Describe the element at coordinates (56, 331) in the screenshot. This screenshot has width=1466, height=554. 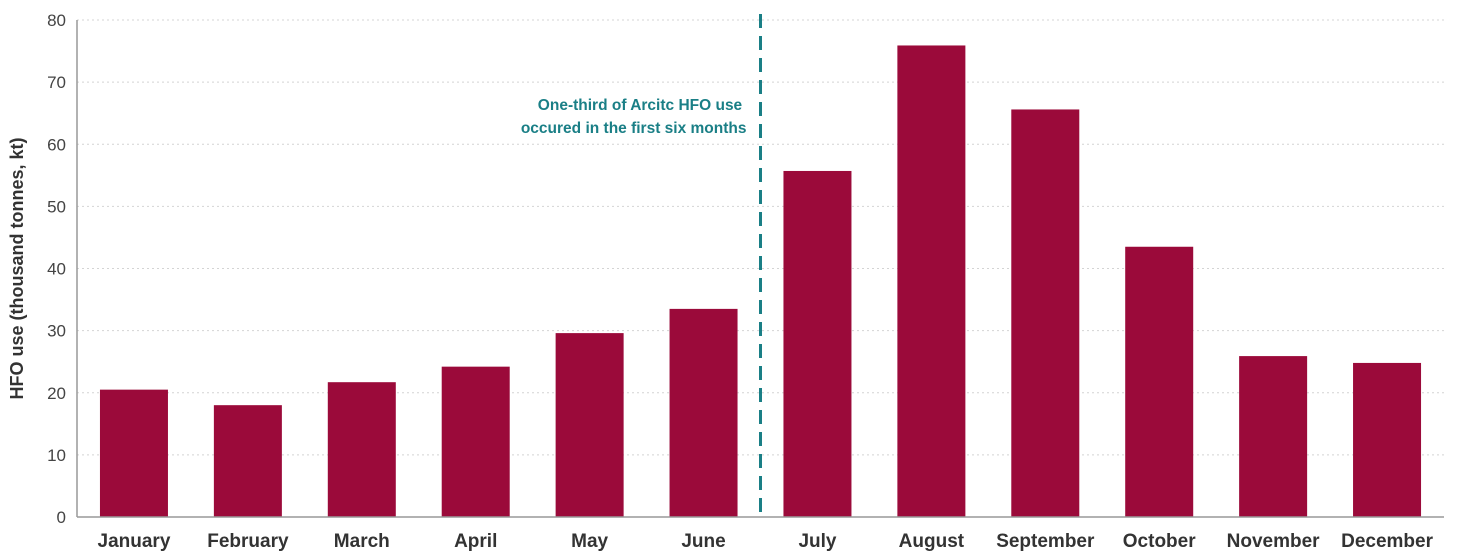
I see `y-tick-label: 30` at that location.